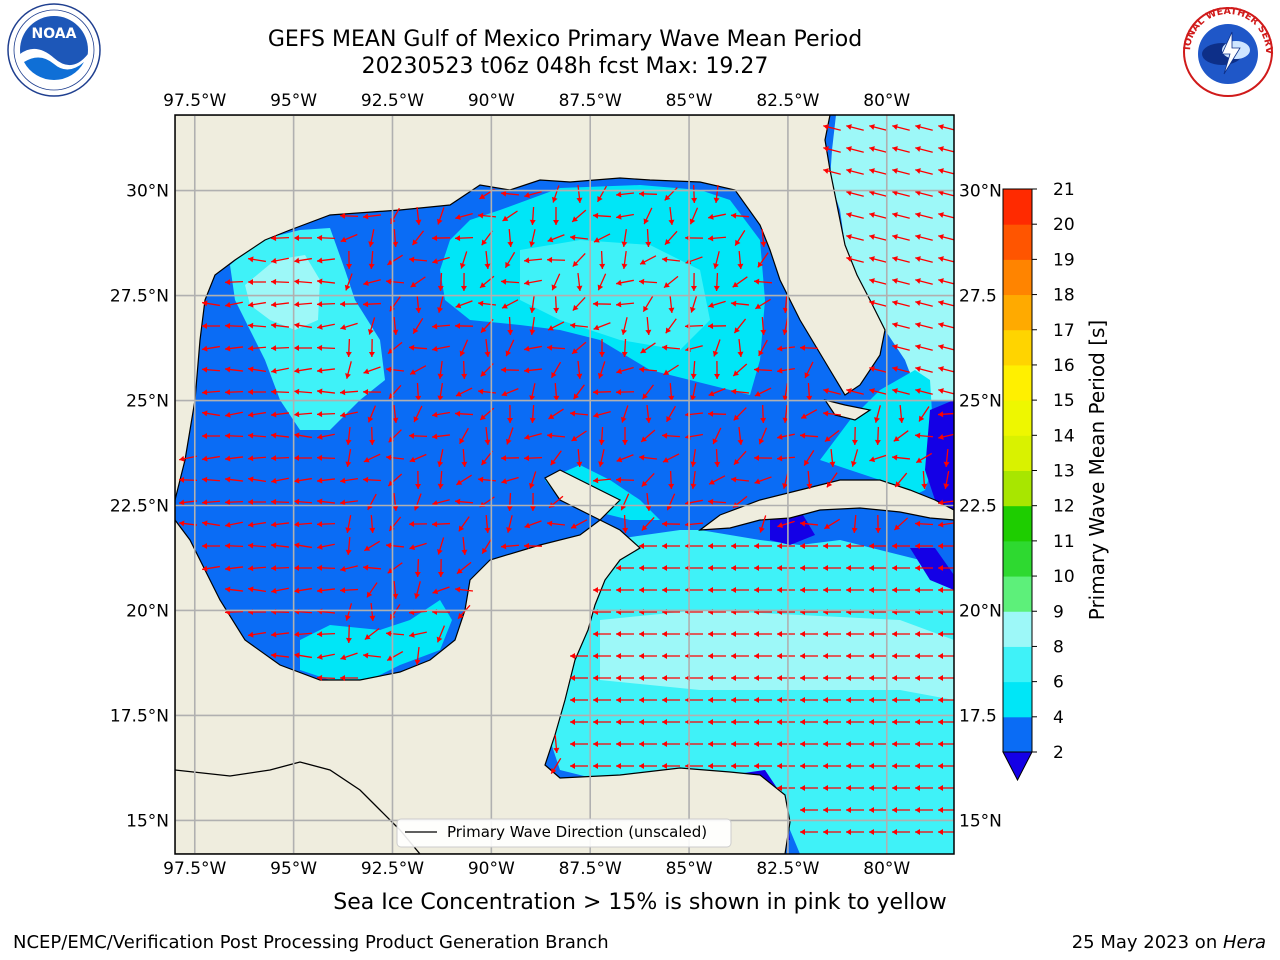  What do you see at coordinates (978, 506) in the screenshot?
I see `y-tick-label-right: 22.5` at bounding box center [978, 506].